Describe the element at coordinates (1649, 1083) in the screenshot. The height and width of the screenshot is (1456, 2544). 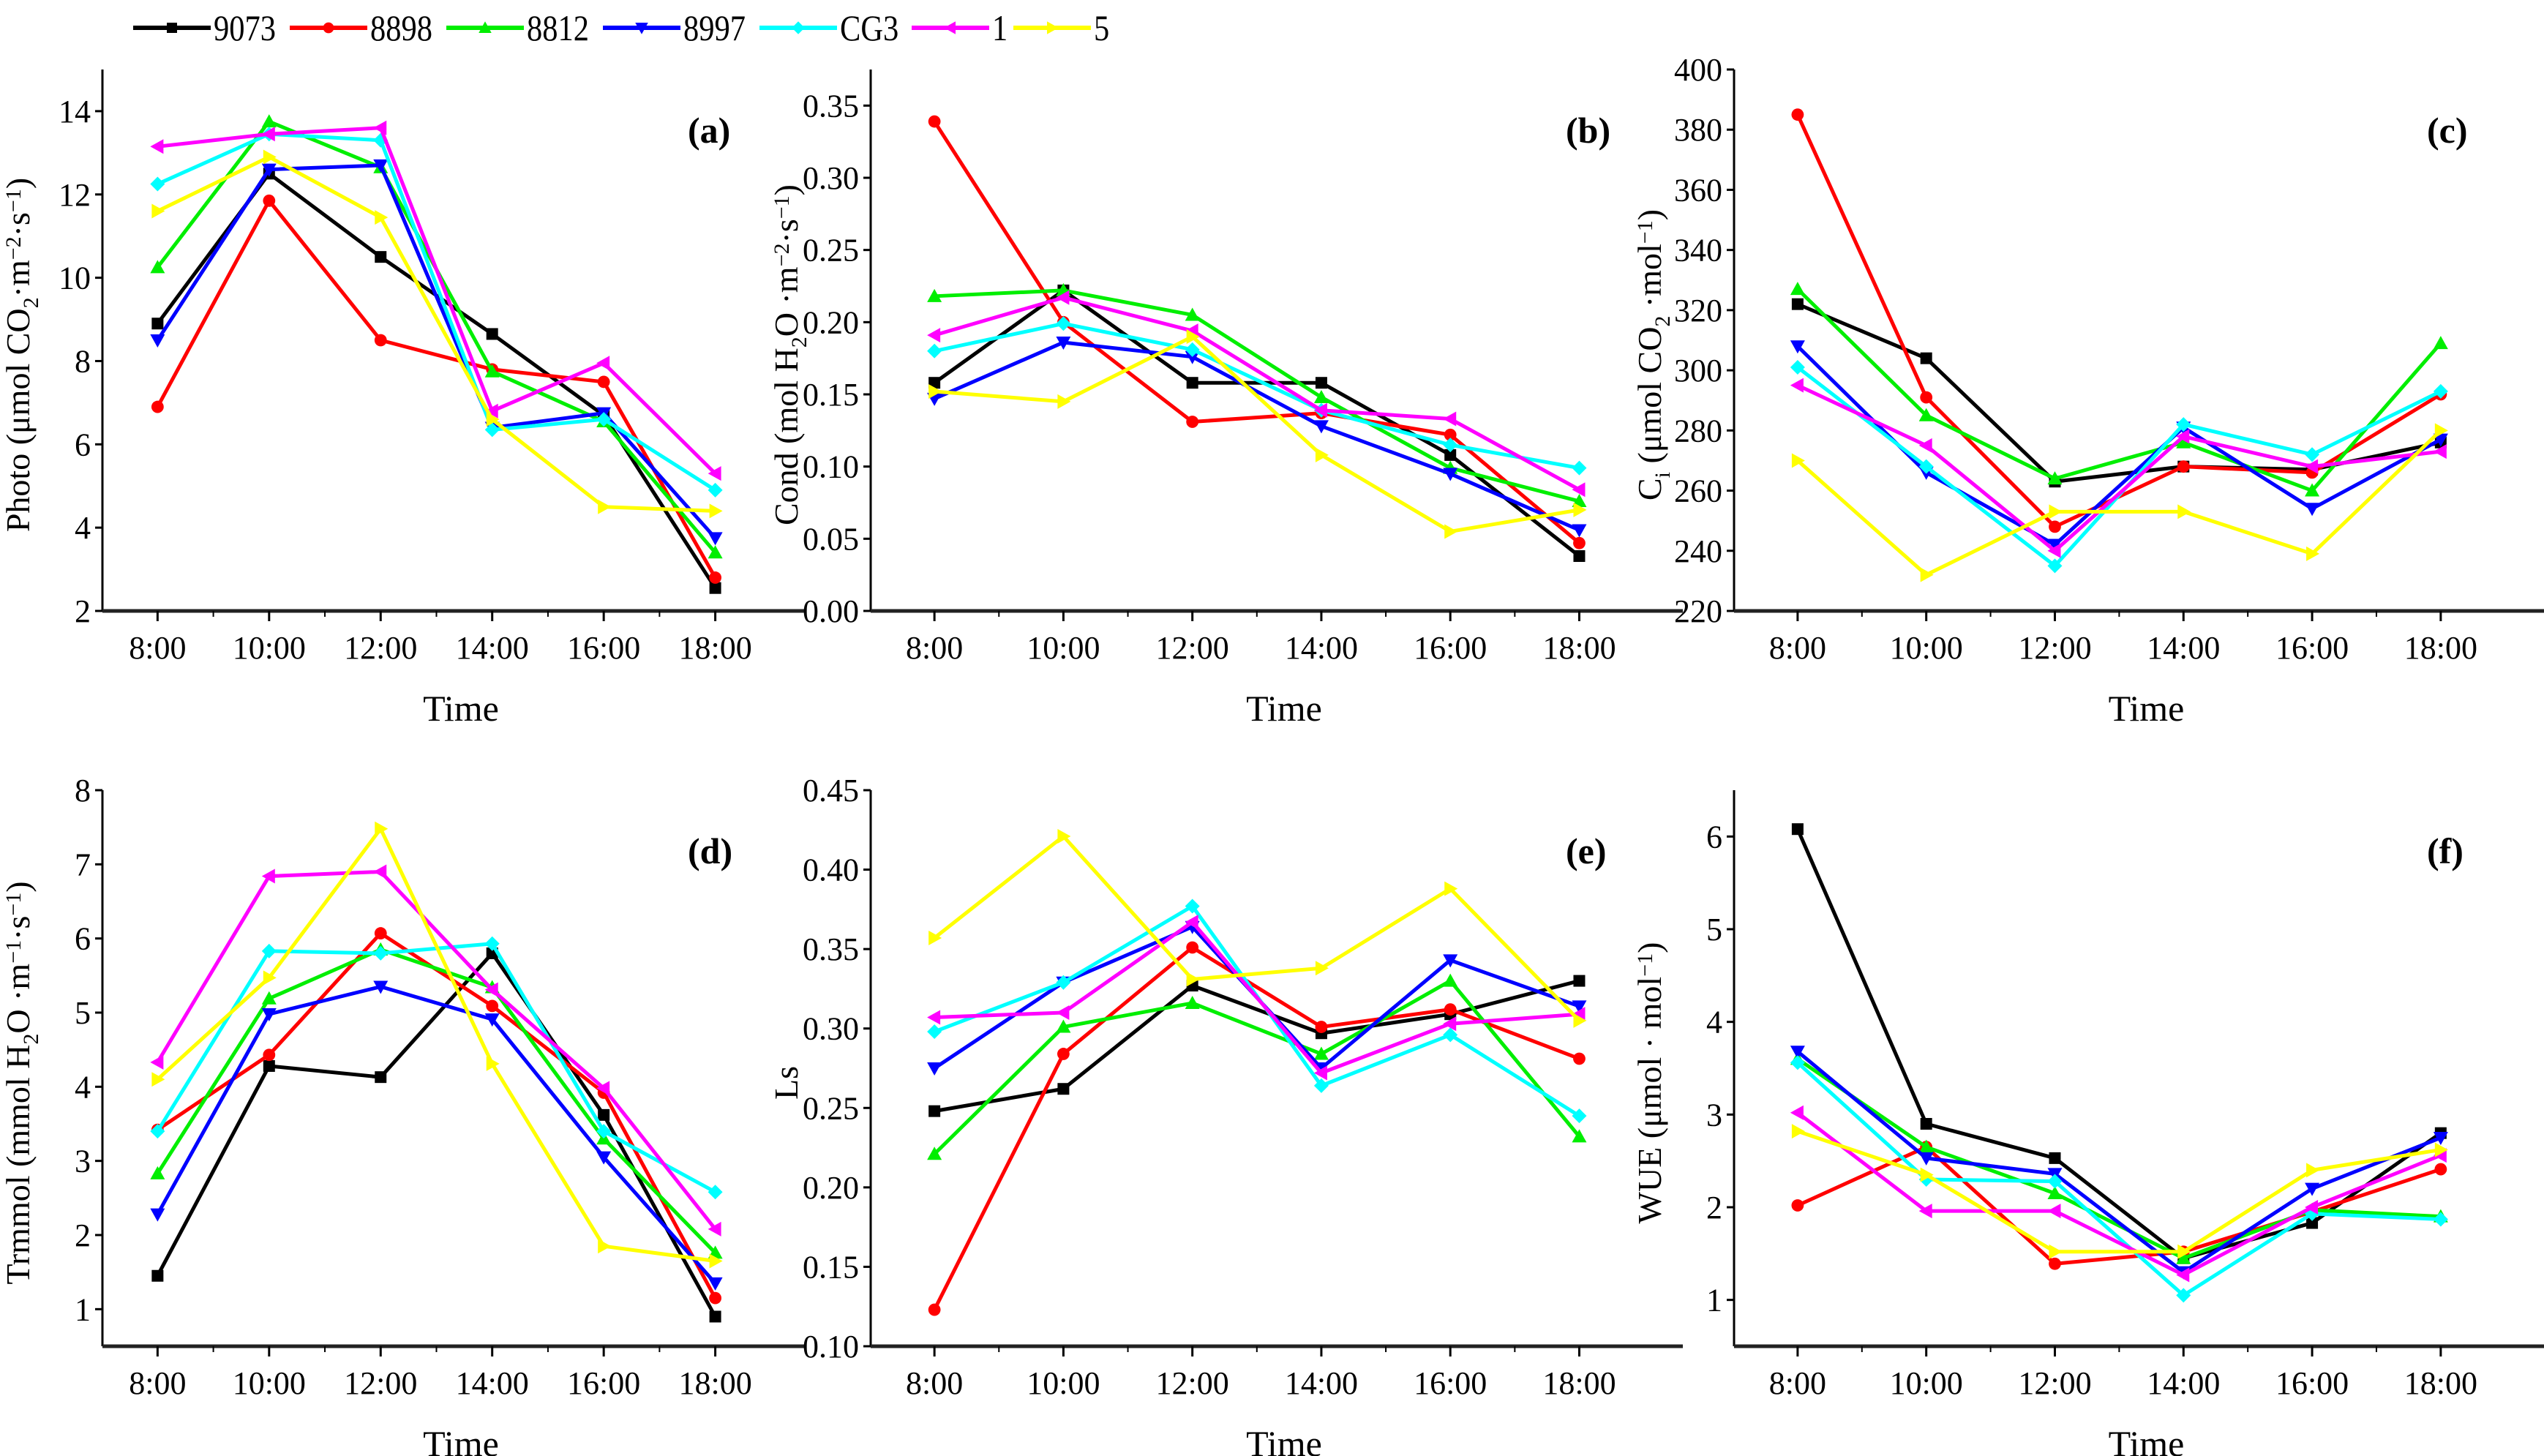
I see `y-axis-label: WUE (μmol · mol−1)` at that location.